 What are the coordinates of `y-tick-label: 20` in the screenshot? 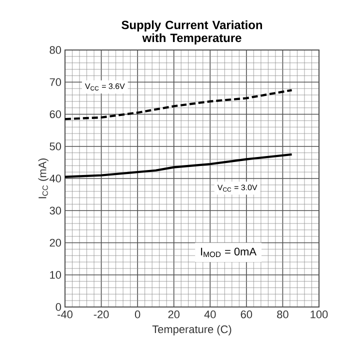 It's located at (56, 242).